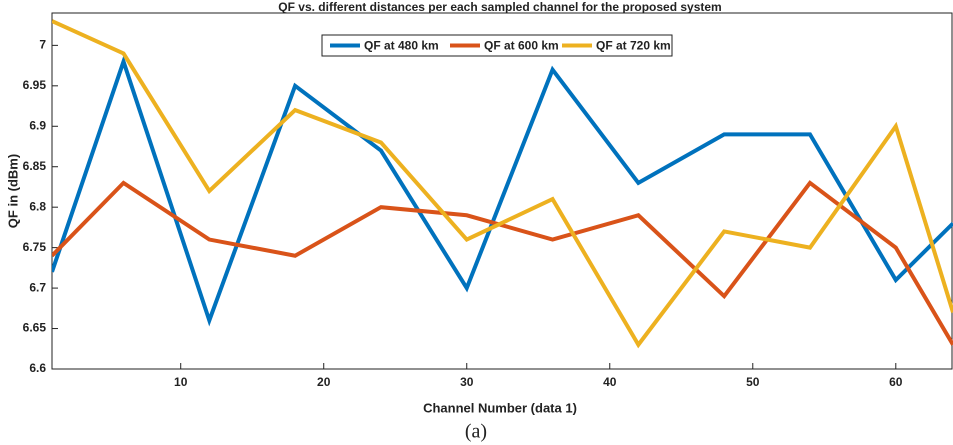 This screenshot has height=445, width=953. Describe the element at coordinates (401, 46) in the screenshot. I see `legend-label: QF at 480 km` at that location.